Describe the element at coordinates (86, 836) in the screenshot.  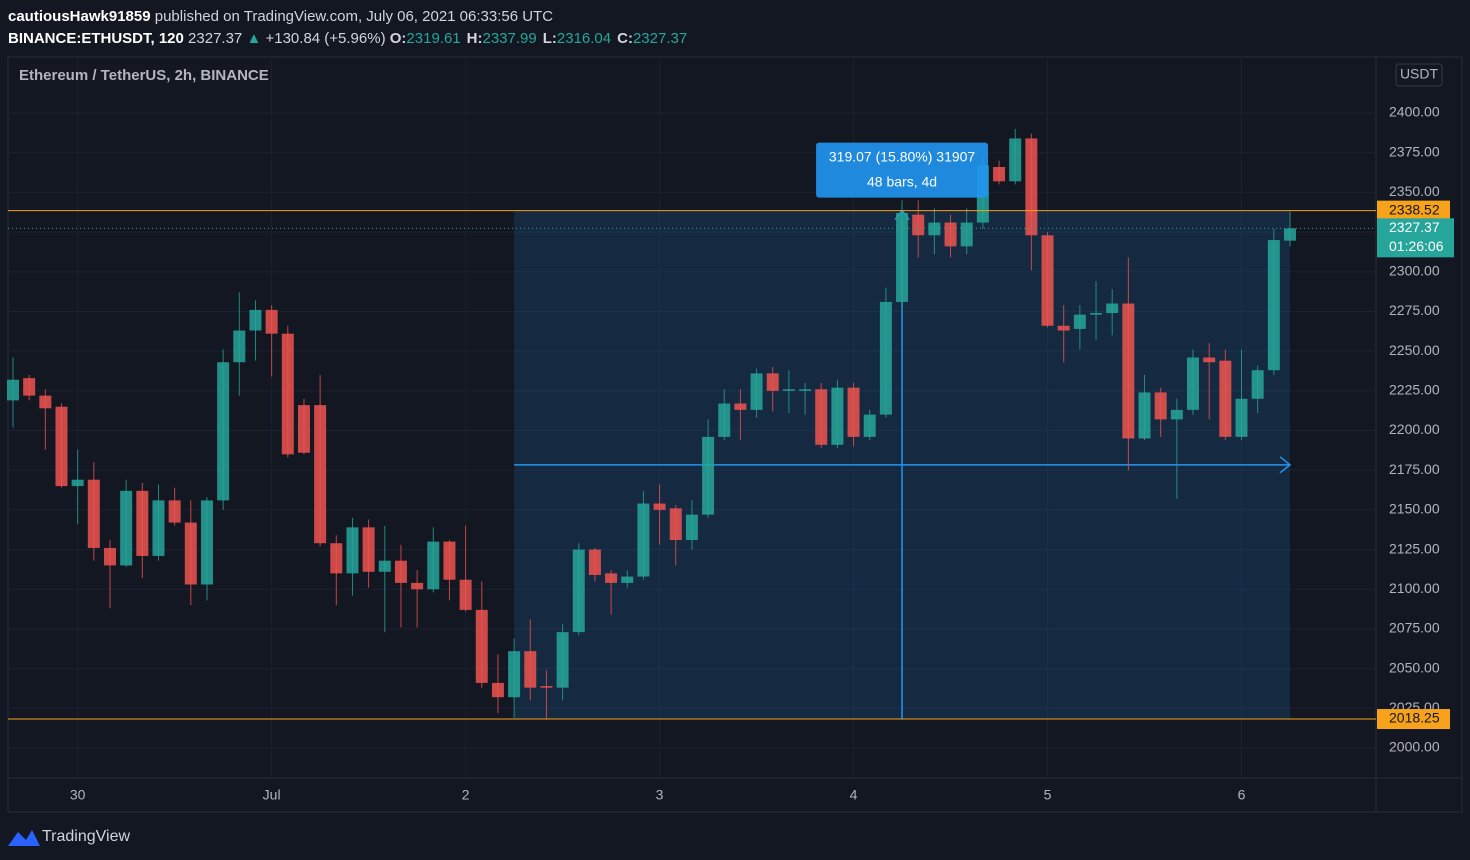
I see `brand: TradingView` at that location.